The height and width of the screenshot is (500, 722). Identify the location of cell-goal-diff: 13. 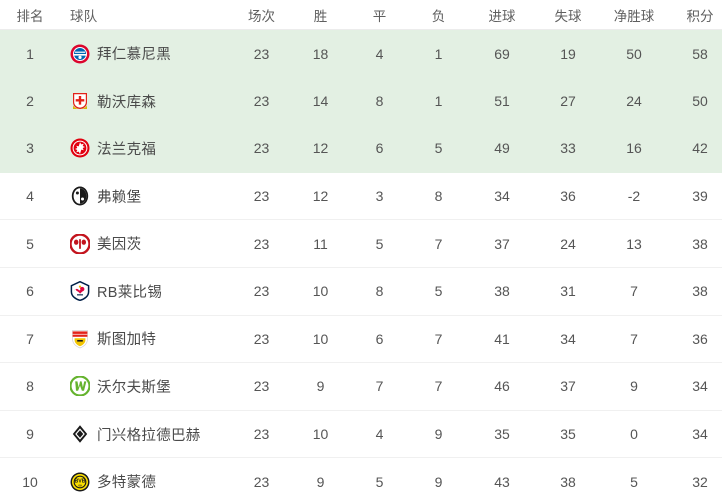
(634, 243).